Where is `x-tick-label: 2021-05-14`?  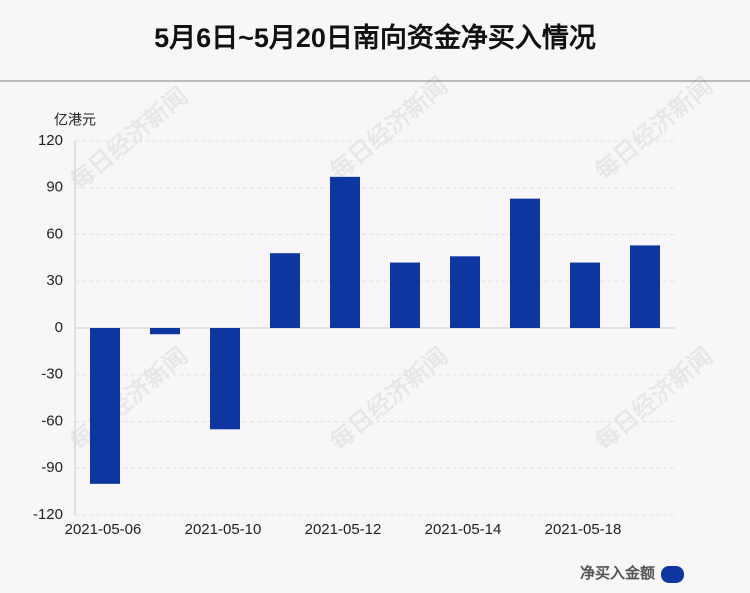 x-tick-label: 2021-05-14 is located at coordinates (463, 529).